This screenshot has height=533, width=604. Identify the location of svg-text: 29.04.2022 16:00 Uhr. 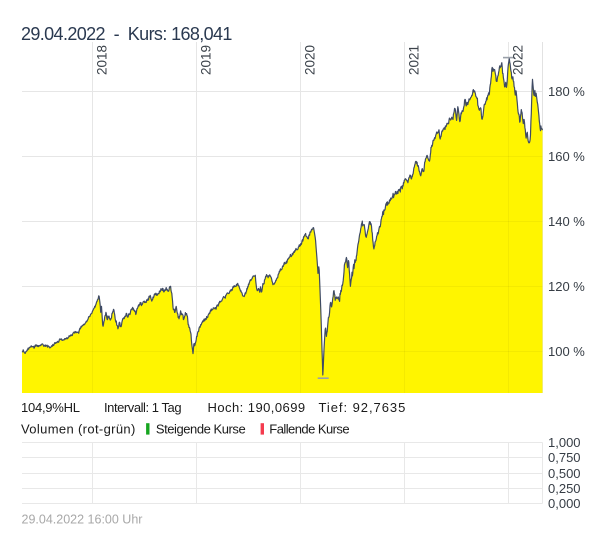
(82, 520).